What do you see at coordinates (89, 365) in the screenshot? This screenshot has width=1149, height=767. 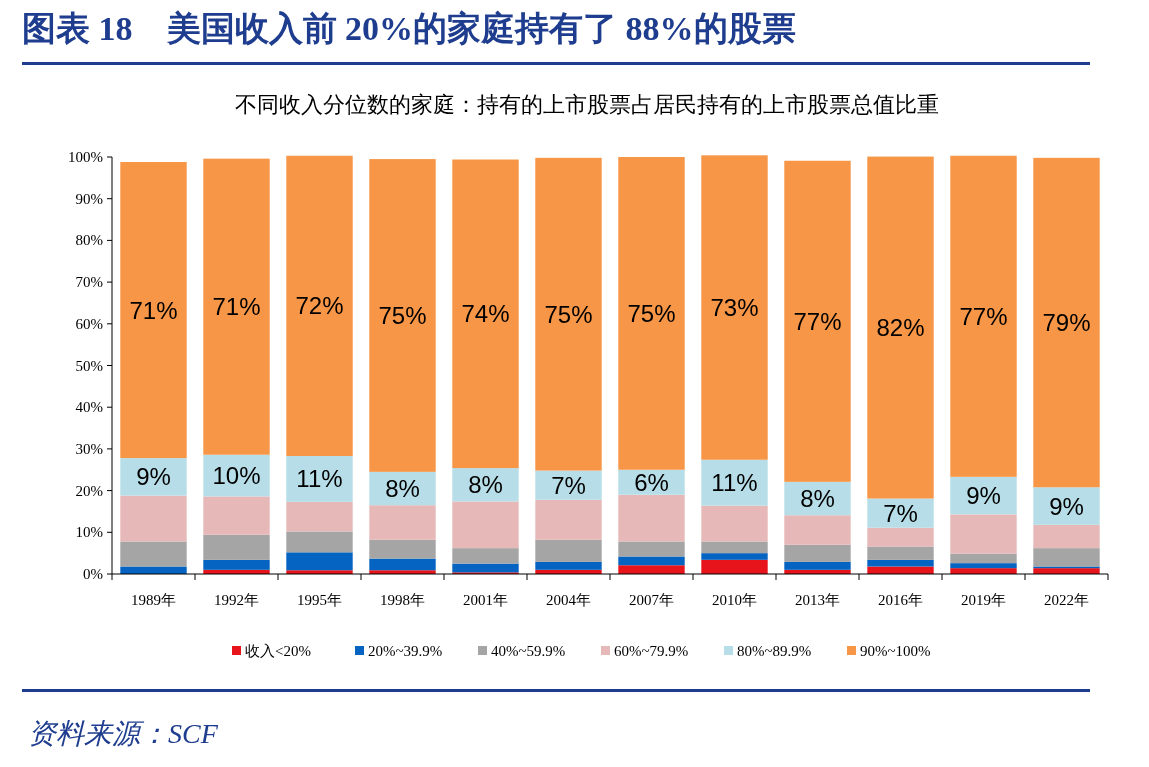 I see `y-tick-label: 50%` at bounding box center [89, 365].